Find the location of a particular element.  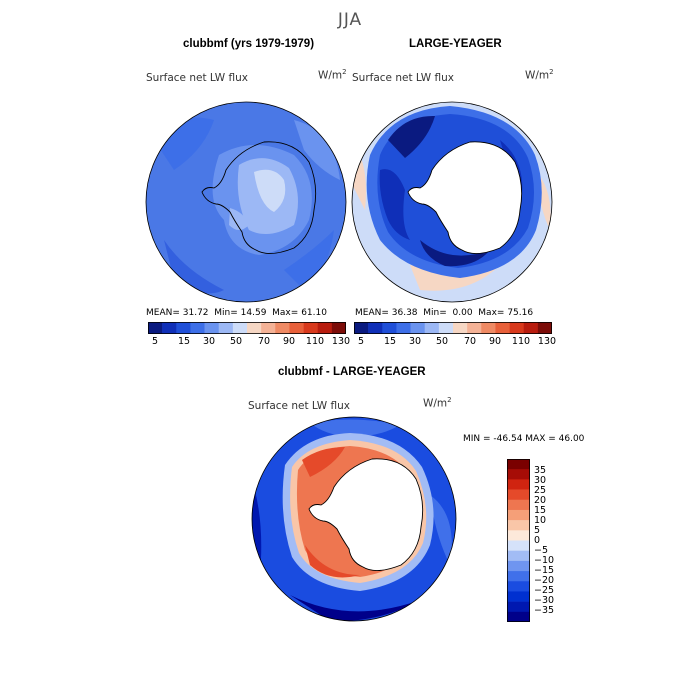

panel-left-stats: MEAN= 31.72 Min= 14.59 Max= 61.10 is located at coordinates (236, 313).